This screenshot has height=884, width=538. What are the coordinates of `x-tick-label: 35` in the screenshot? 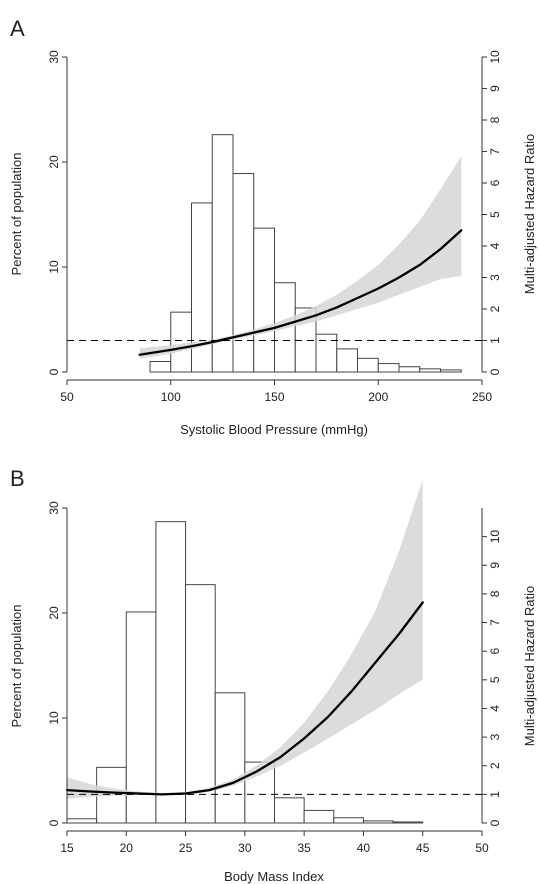 It's located at (304, 848).